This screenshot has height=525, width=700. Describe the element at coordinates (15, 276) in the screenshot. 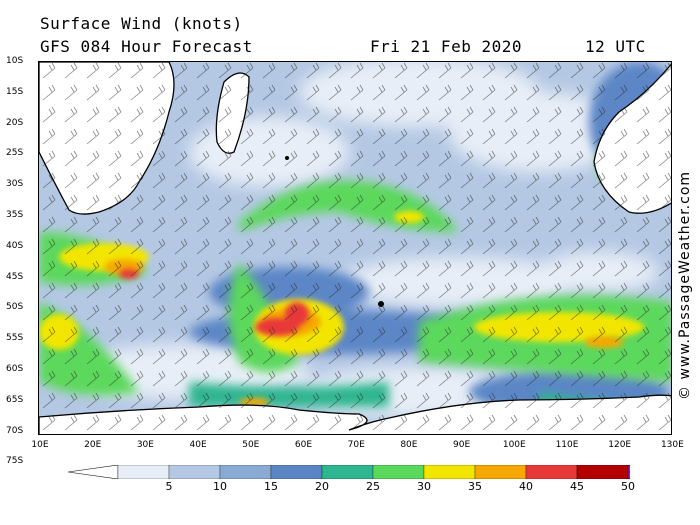

I see `lat-label: 45S` at that location.